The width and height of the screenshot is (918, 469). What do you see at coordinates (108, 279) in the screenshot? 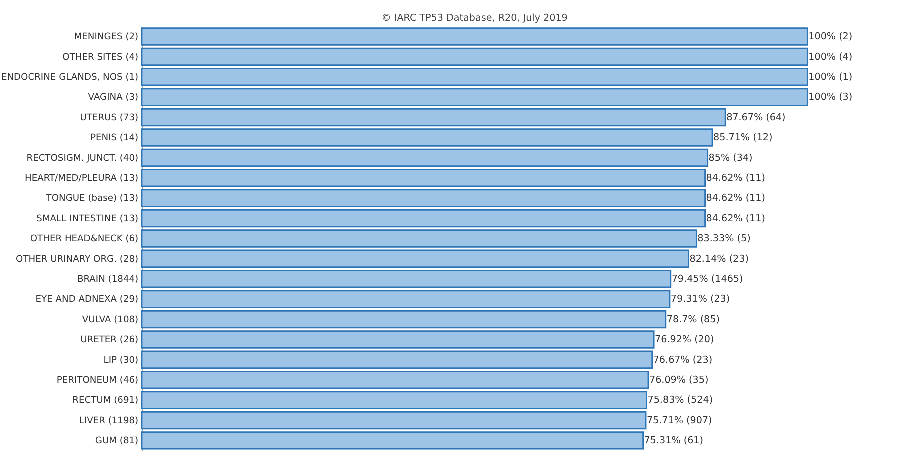
I see `y-tick-label: BRAIN (1844)` at bounding box center [108, 279].